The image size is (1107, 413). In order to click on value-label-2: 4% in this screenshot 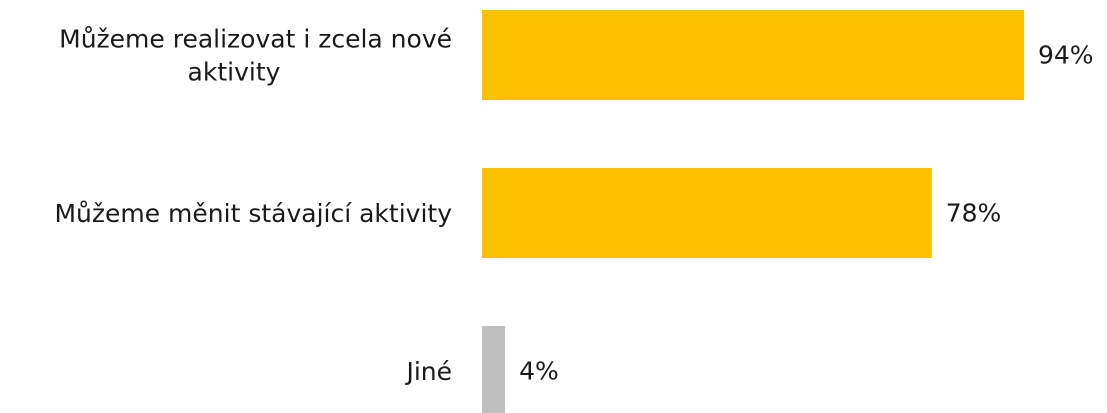, I will do `click(539, 371)`.